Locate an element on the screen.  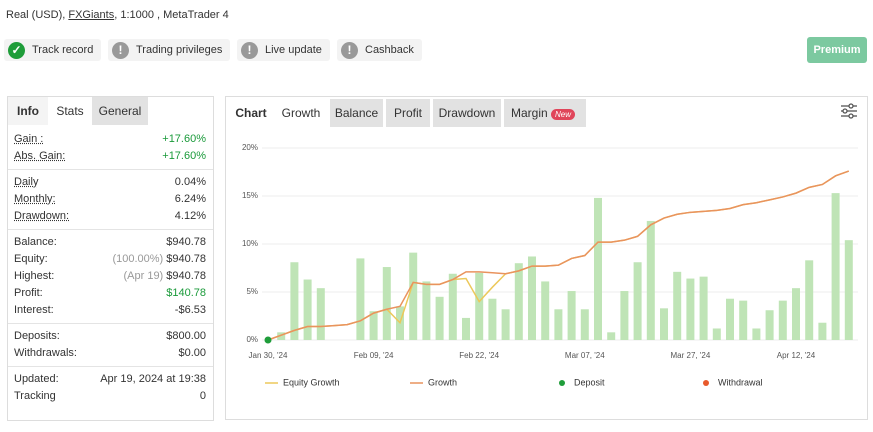
stats-row: Deposits: $800.00 is located at coordinates (110, 336).